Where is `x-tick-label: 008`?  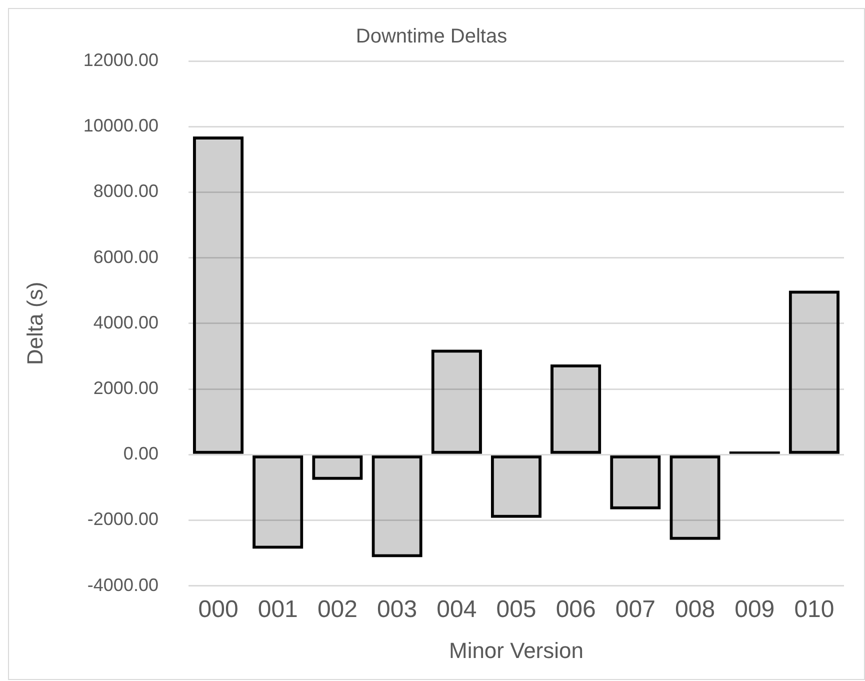 x-tick-label: 008 is located at coordinates (695, 609).